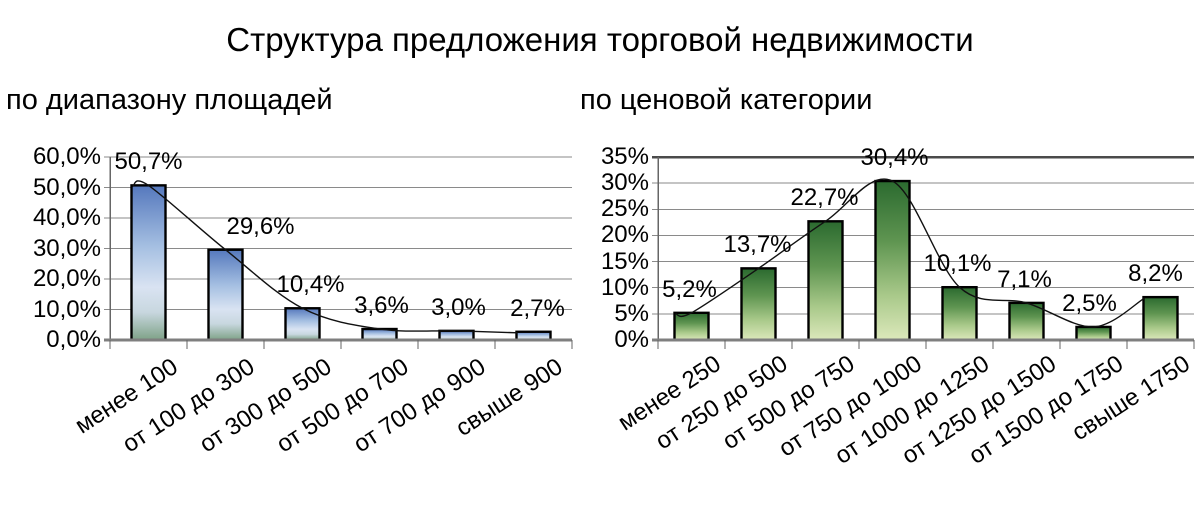  What do you see at coordinates (624, 156) in the screenshot?
I see `y-axis-tick-label: 35%` at bounding box center [624, 156].